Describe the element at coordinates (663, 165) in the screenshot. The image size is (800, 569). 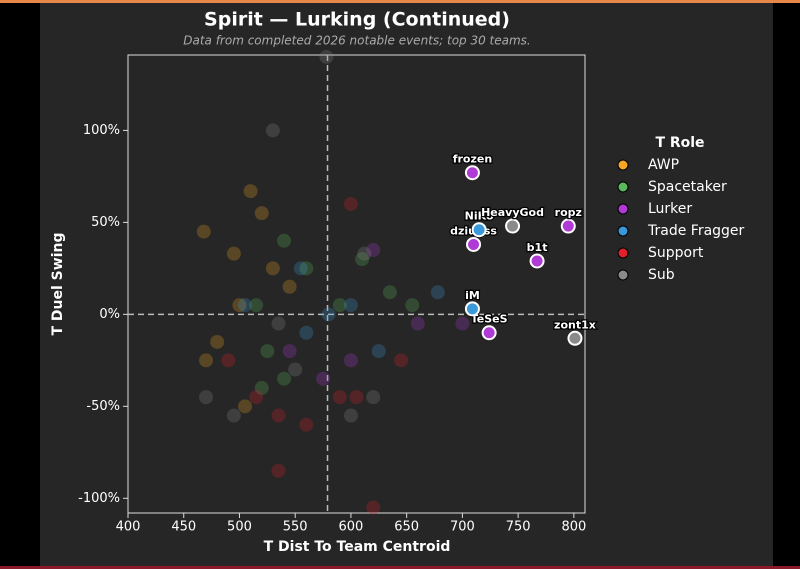
I see `legend-label: AWP` at that location.